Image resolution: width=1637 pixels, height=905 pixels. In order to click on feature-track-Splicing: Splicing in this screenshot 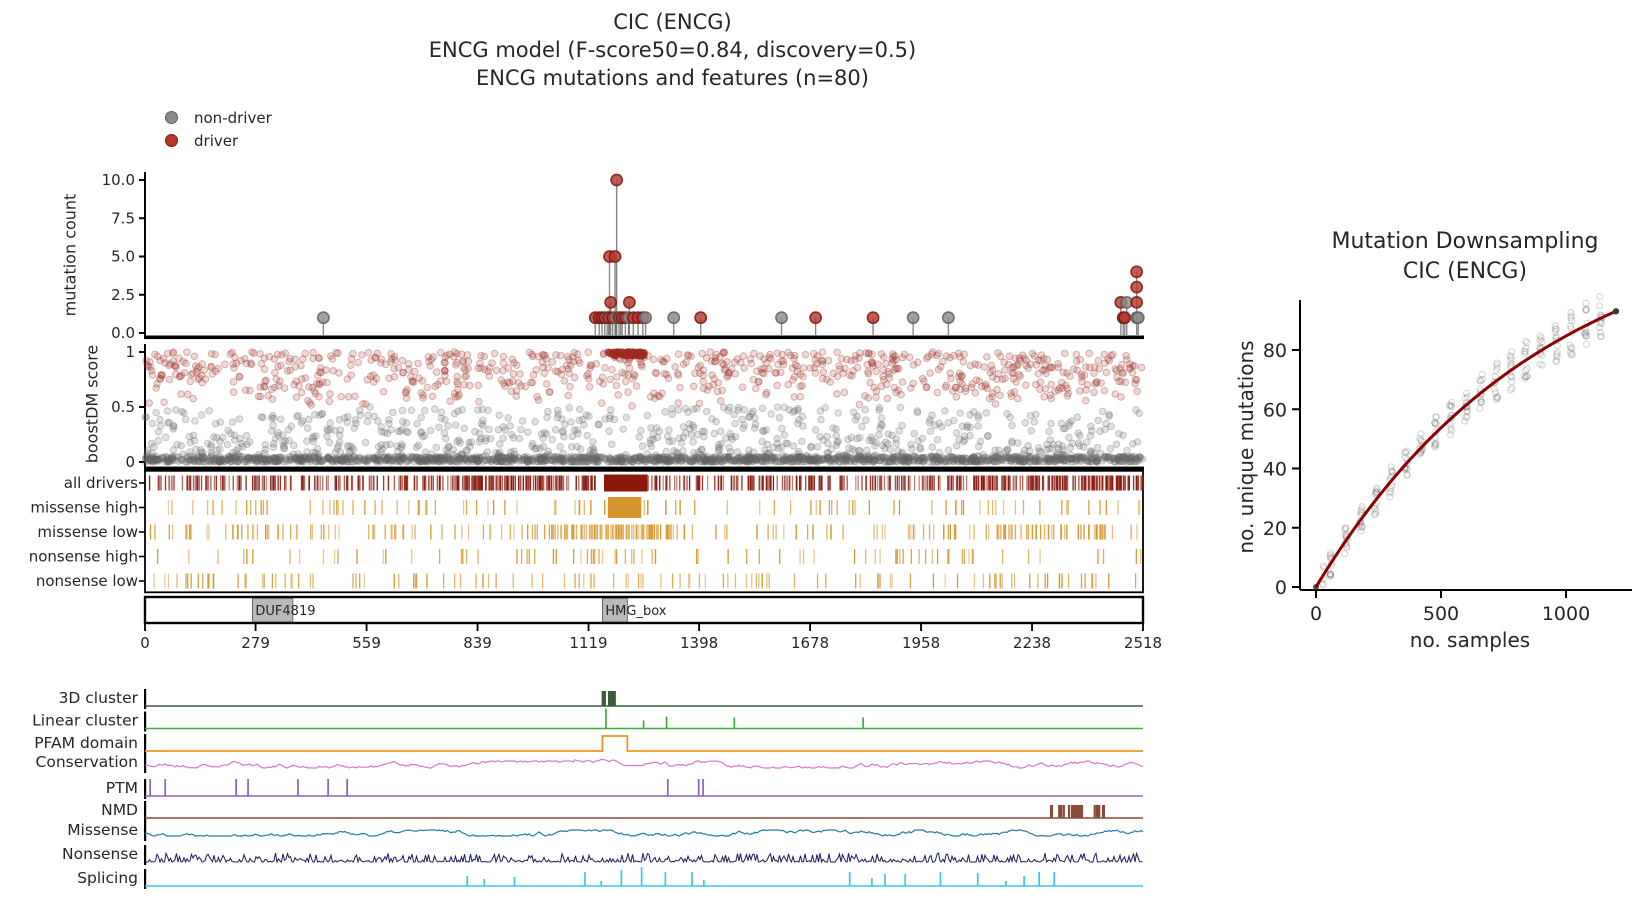, I will do `click(610, 878)`.